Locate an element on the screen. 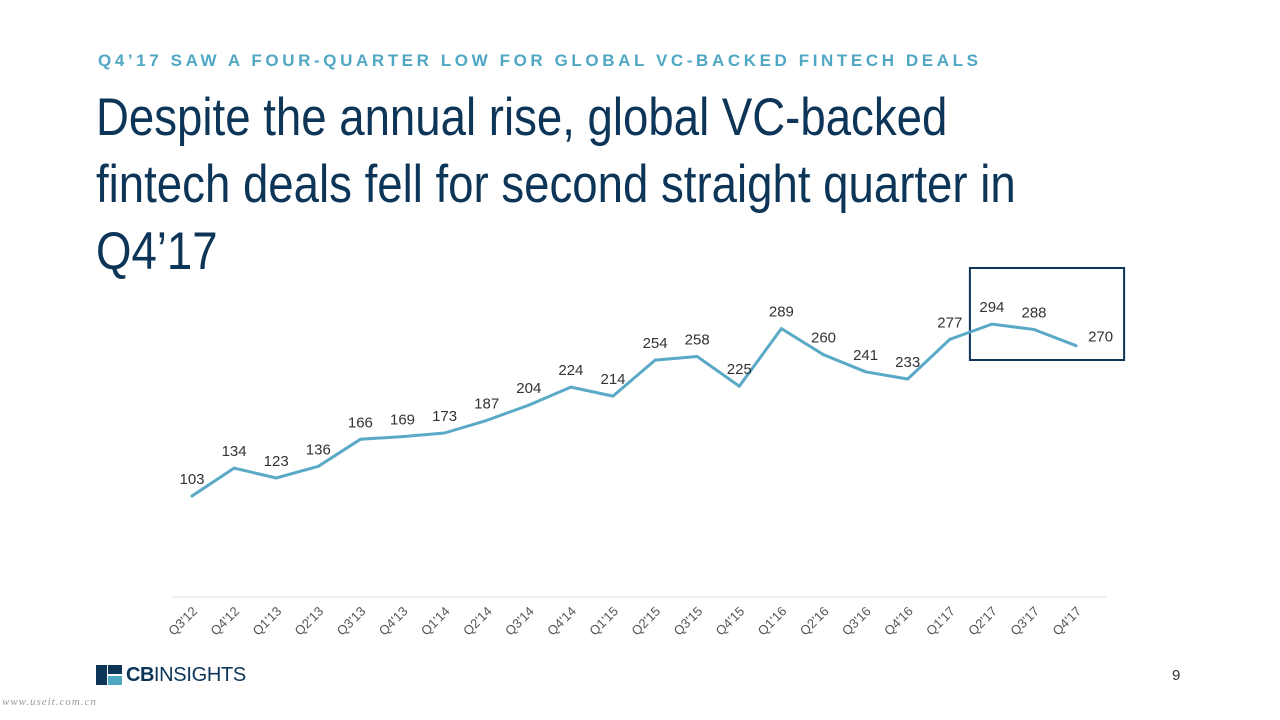 The height and width of the screenshot is (720, 1280). x-tick-label: Q3'17 is located at coordinates (1024, 621).